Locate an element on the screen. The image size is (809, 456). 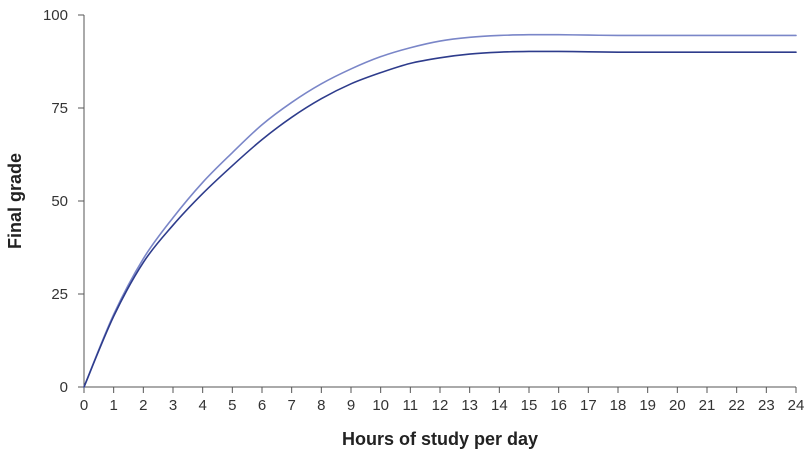
y-tick-label: 75 is located at coordinates (59, 108).